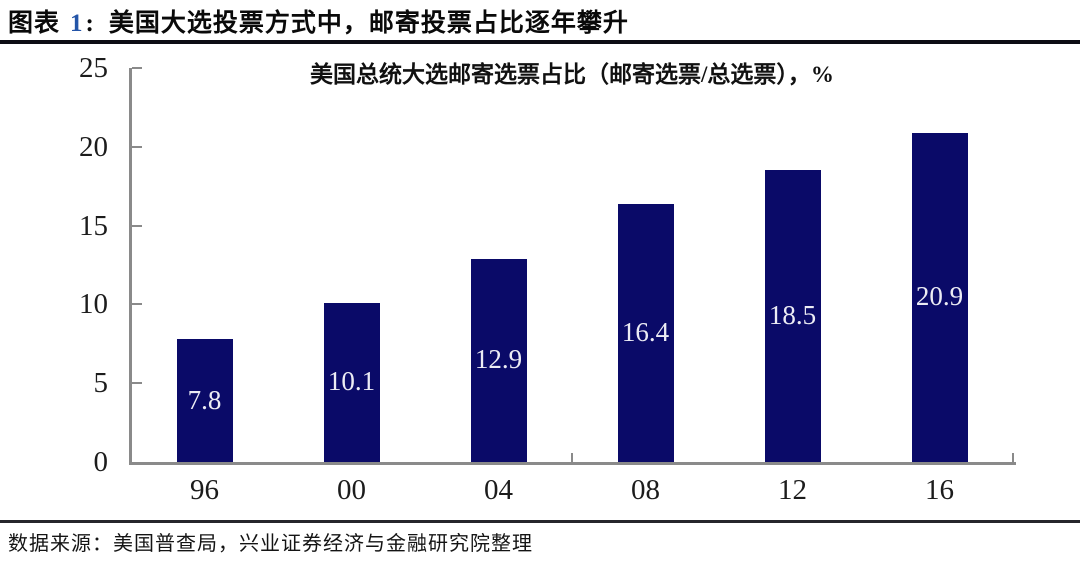  I want to click on bar-value-label: 18.5, so click(792, 315).